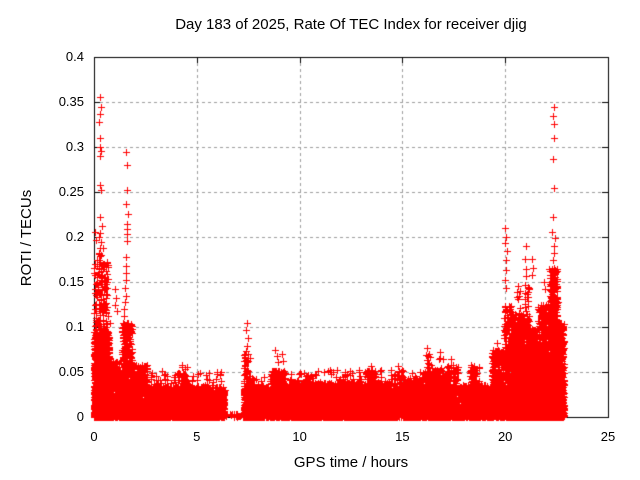 The image size is (640, 480). I want to click on x-tick-label: 15, so click(402, 436).